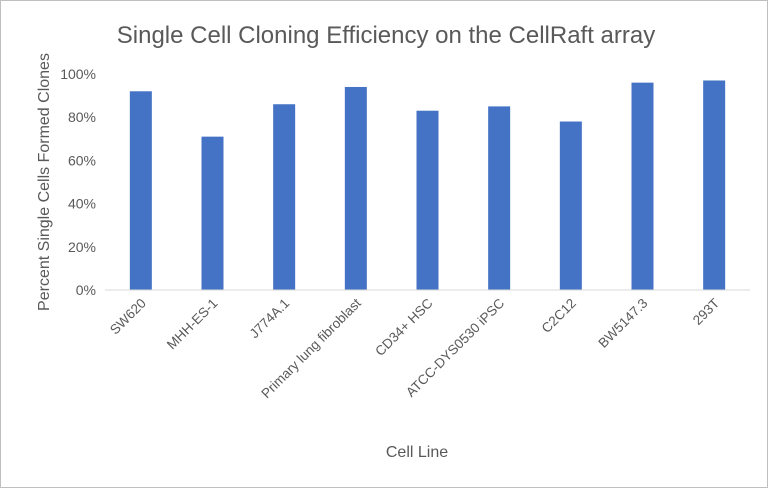  What do you see at coordinates (82, 204) in the screenshot?
I see `y-tick-label: 40%` at bounding box center [82, 204].